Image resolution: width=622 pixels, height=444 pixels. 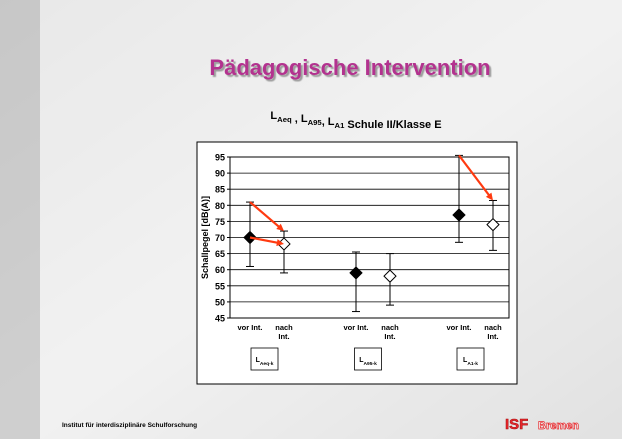 I want to click on group-label: LAeq-k, so click(x=265, y=362).